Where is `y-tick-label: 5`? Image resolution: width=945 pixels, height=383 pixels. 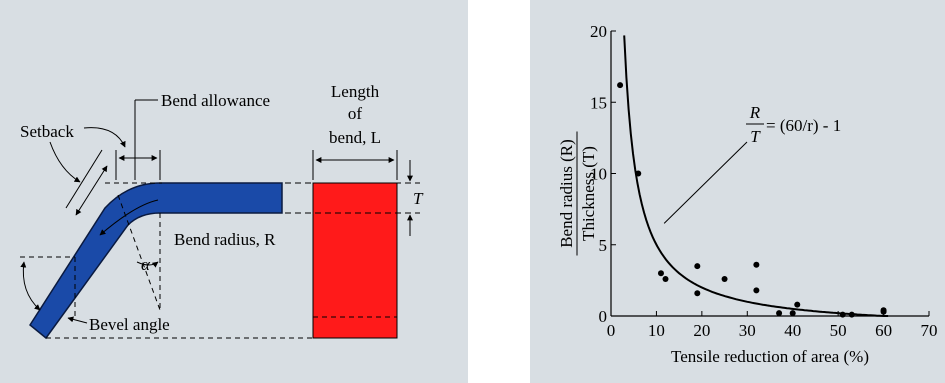 y-tick-label: 5 is located at coordinates (603, 245).